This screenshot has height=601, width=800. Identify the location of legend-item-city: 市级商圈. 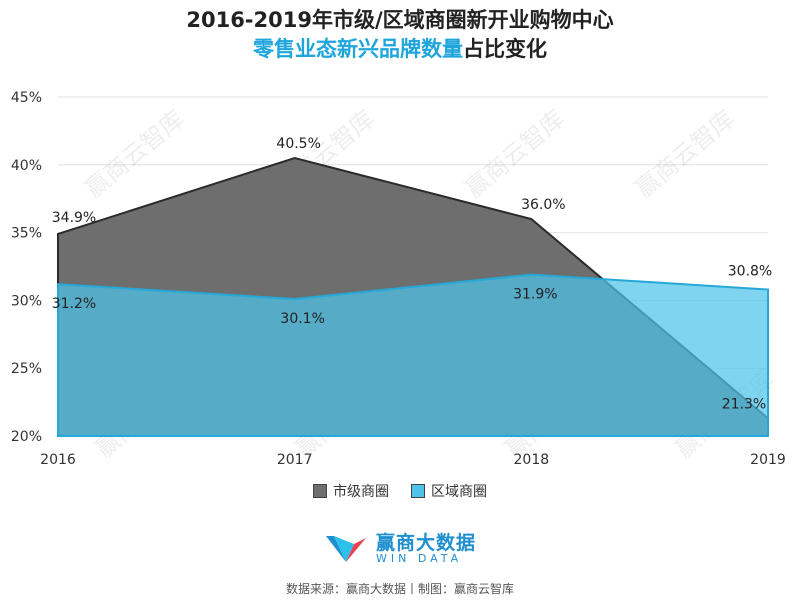
(351, 491).